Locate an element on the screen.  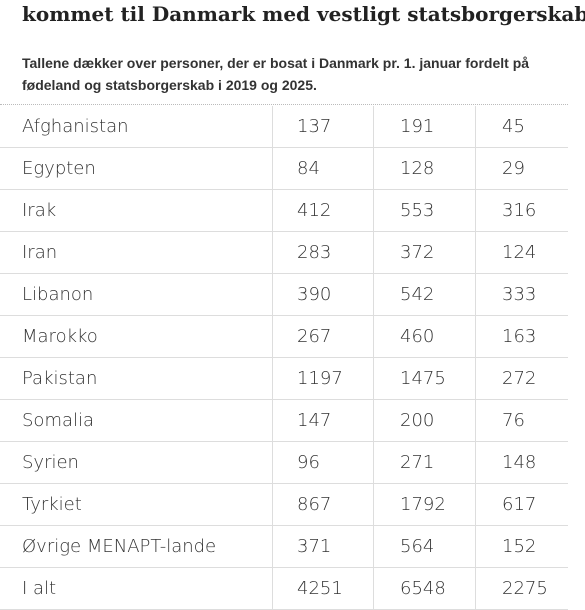
country-cell: Pakistan is located at coordinates (136, 378).